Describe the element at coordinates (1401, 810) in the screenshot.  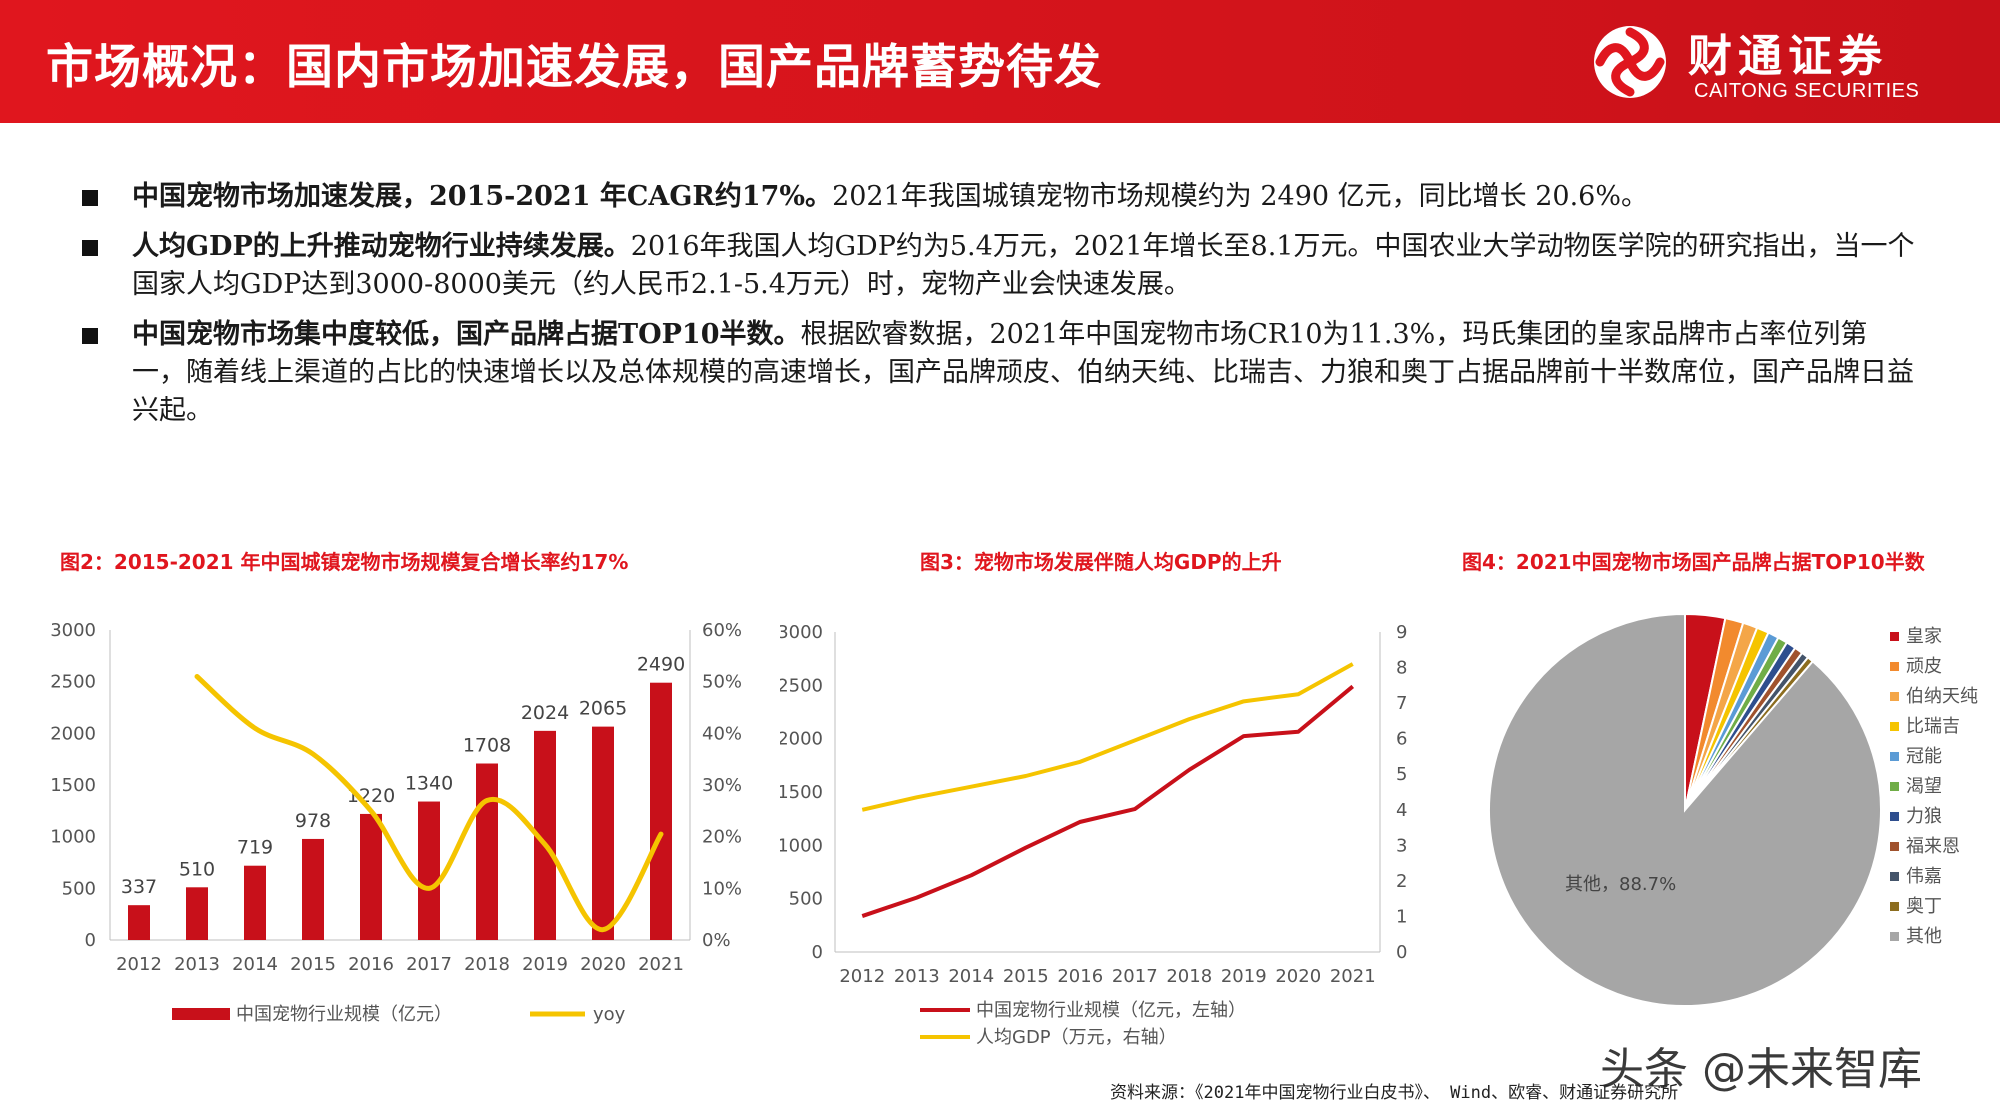
I see `right-tick-label: 4` at that location.